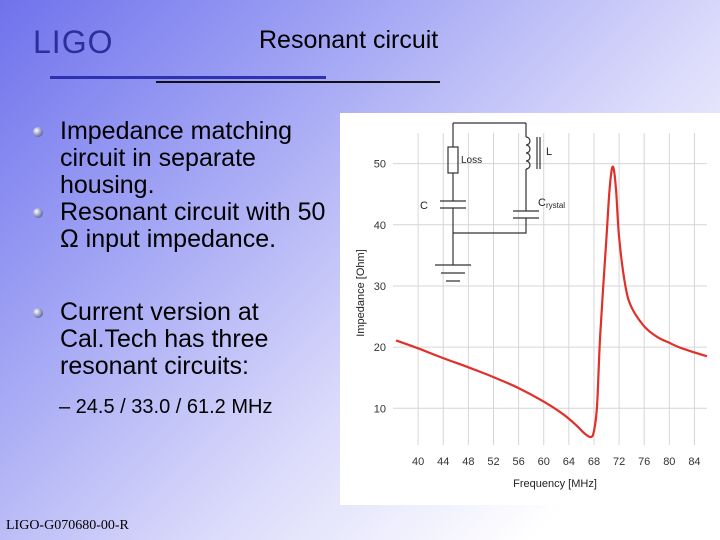 Image resolution: width=720 pixels, height=540 pixels. What do you see at coordinates (73, 42) in the screenshot?
I see `ligo-logo: LIGO` at bounding box center [73, 42].